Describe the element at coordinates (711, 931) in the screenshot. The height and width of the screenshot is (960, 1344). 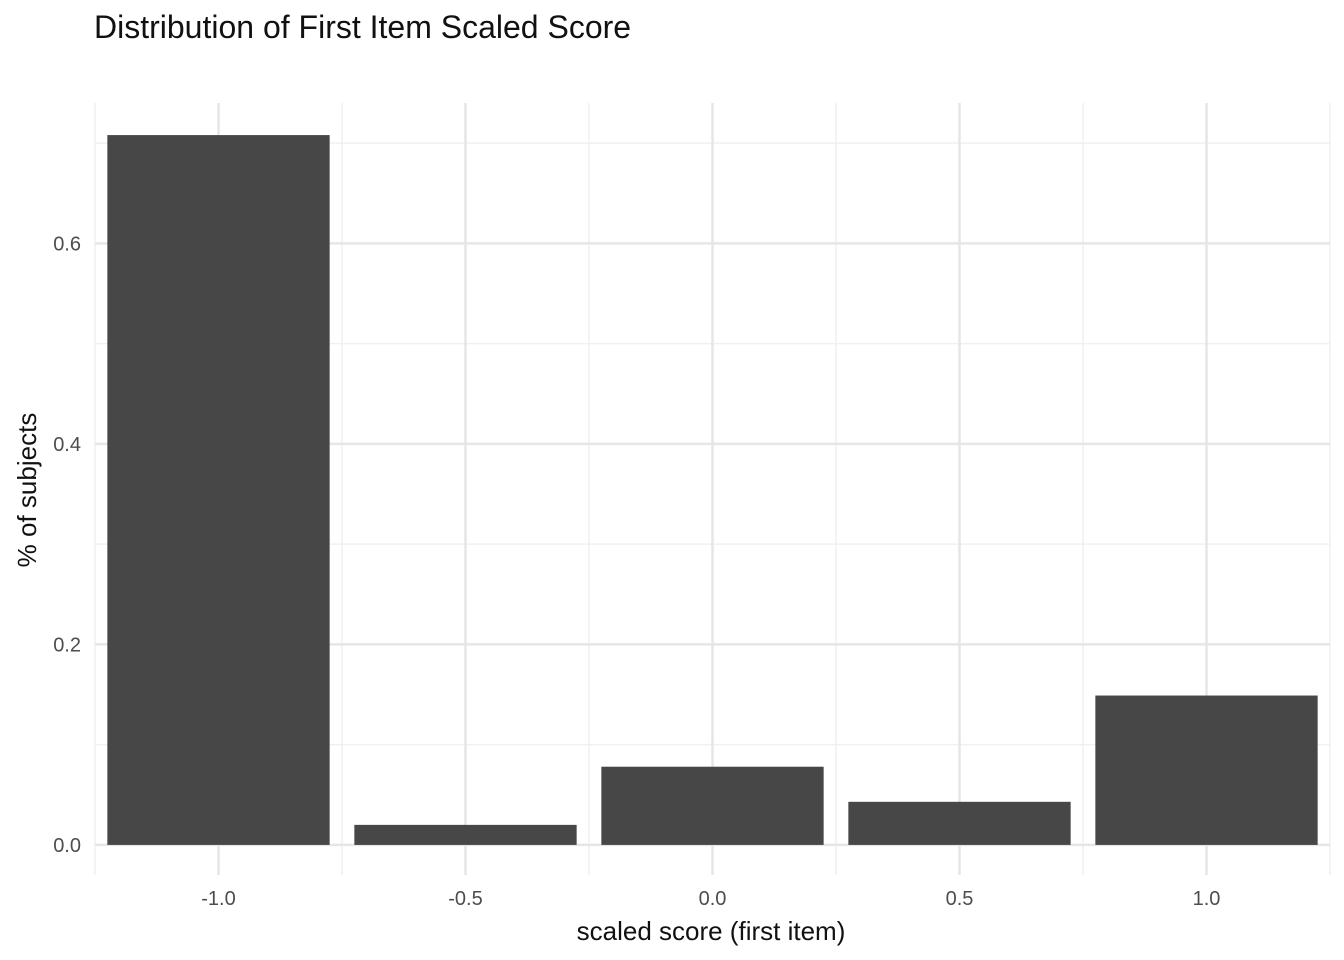
I see `x-axis-label: scaled score (first item)` at that location.